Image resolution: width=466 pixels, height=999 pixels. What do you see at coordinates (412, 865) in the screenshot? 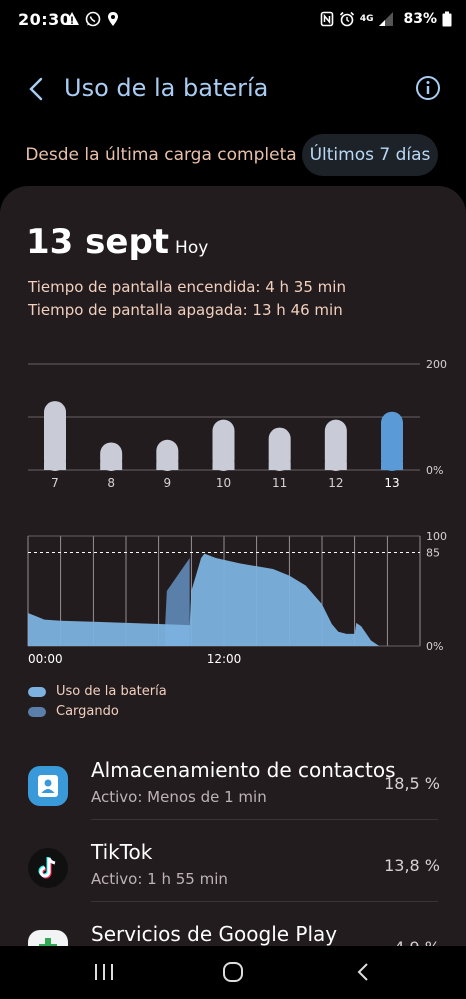
I see `app-usage-percent: 13,8 %` at bounding box center [412, 865].